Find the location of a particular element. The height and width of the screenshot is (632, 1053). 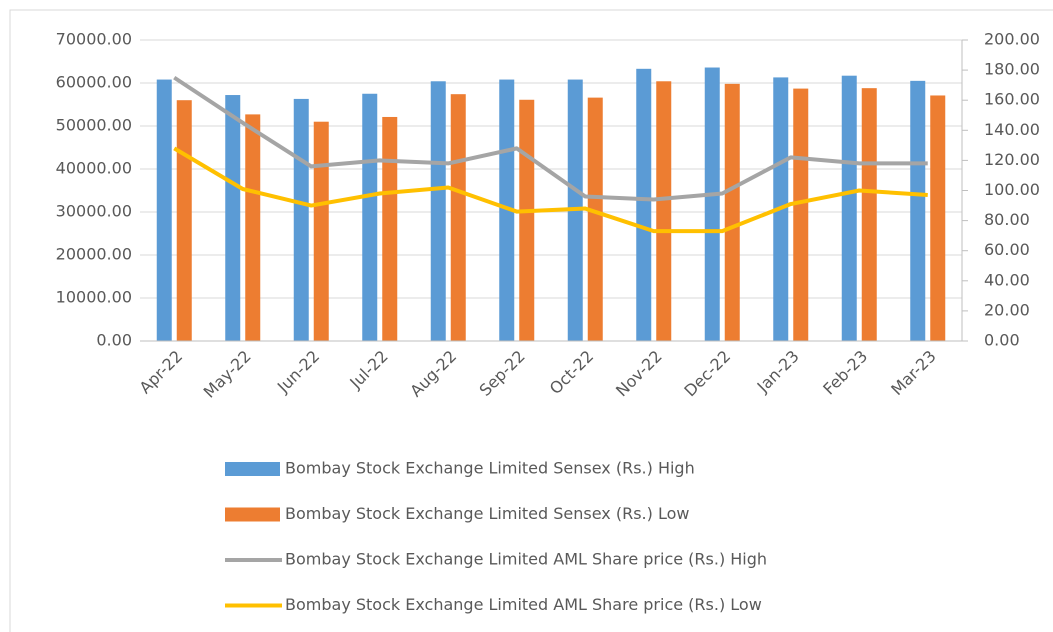

x-tick-label: Mar-23 is located at coordinates (913, 373).